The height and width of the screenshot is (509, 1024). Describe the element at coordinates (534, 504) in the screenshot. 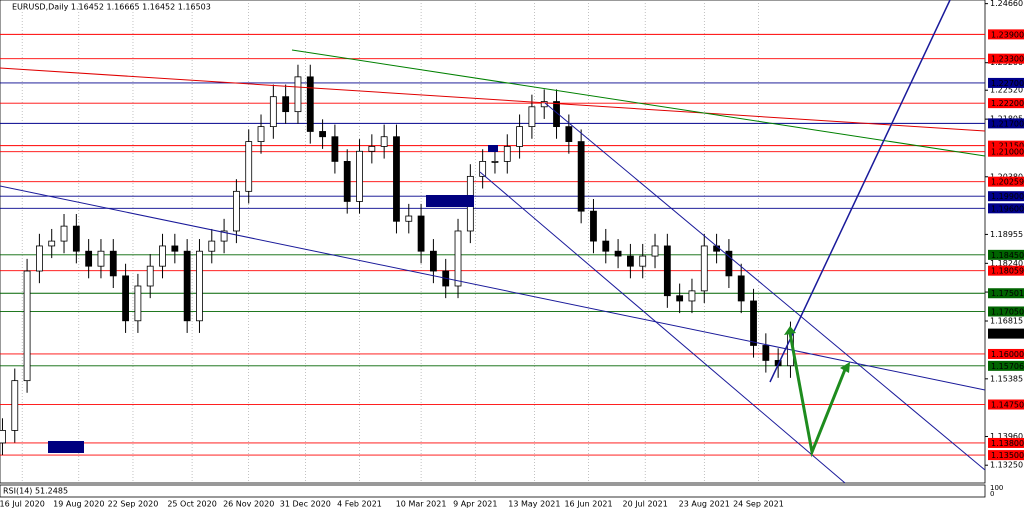

I see `x-tick-label: 13 May 2021` at that location.